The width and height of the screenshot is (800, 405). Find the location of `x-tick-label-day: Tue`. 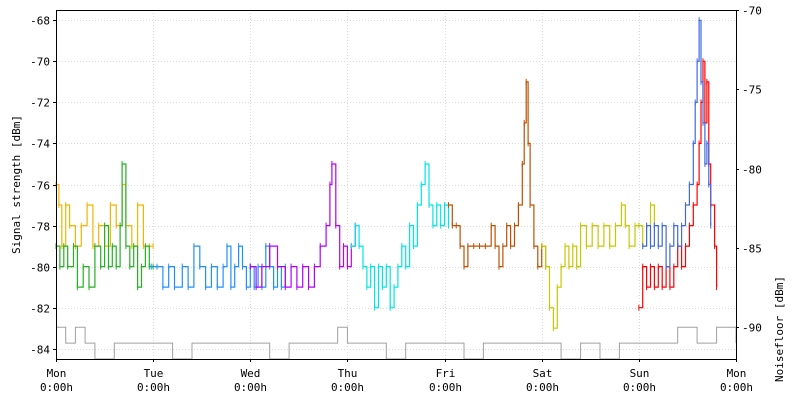

x-tick-label-day: Tue is located at coordinates (154, 373).